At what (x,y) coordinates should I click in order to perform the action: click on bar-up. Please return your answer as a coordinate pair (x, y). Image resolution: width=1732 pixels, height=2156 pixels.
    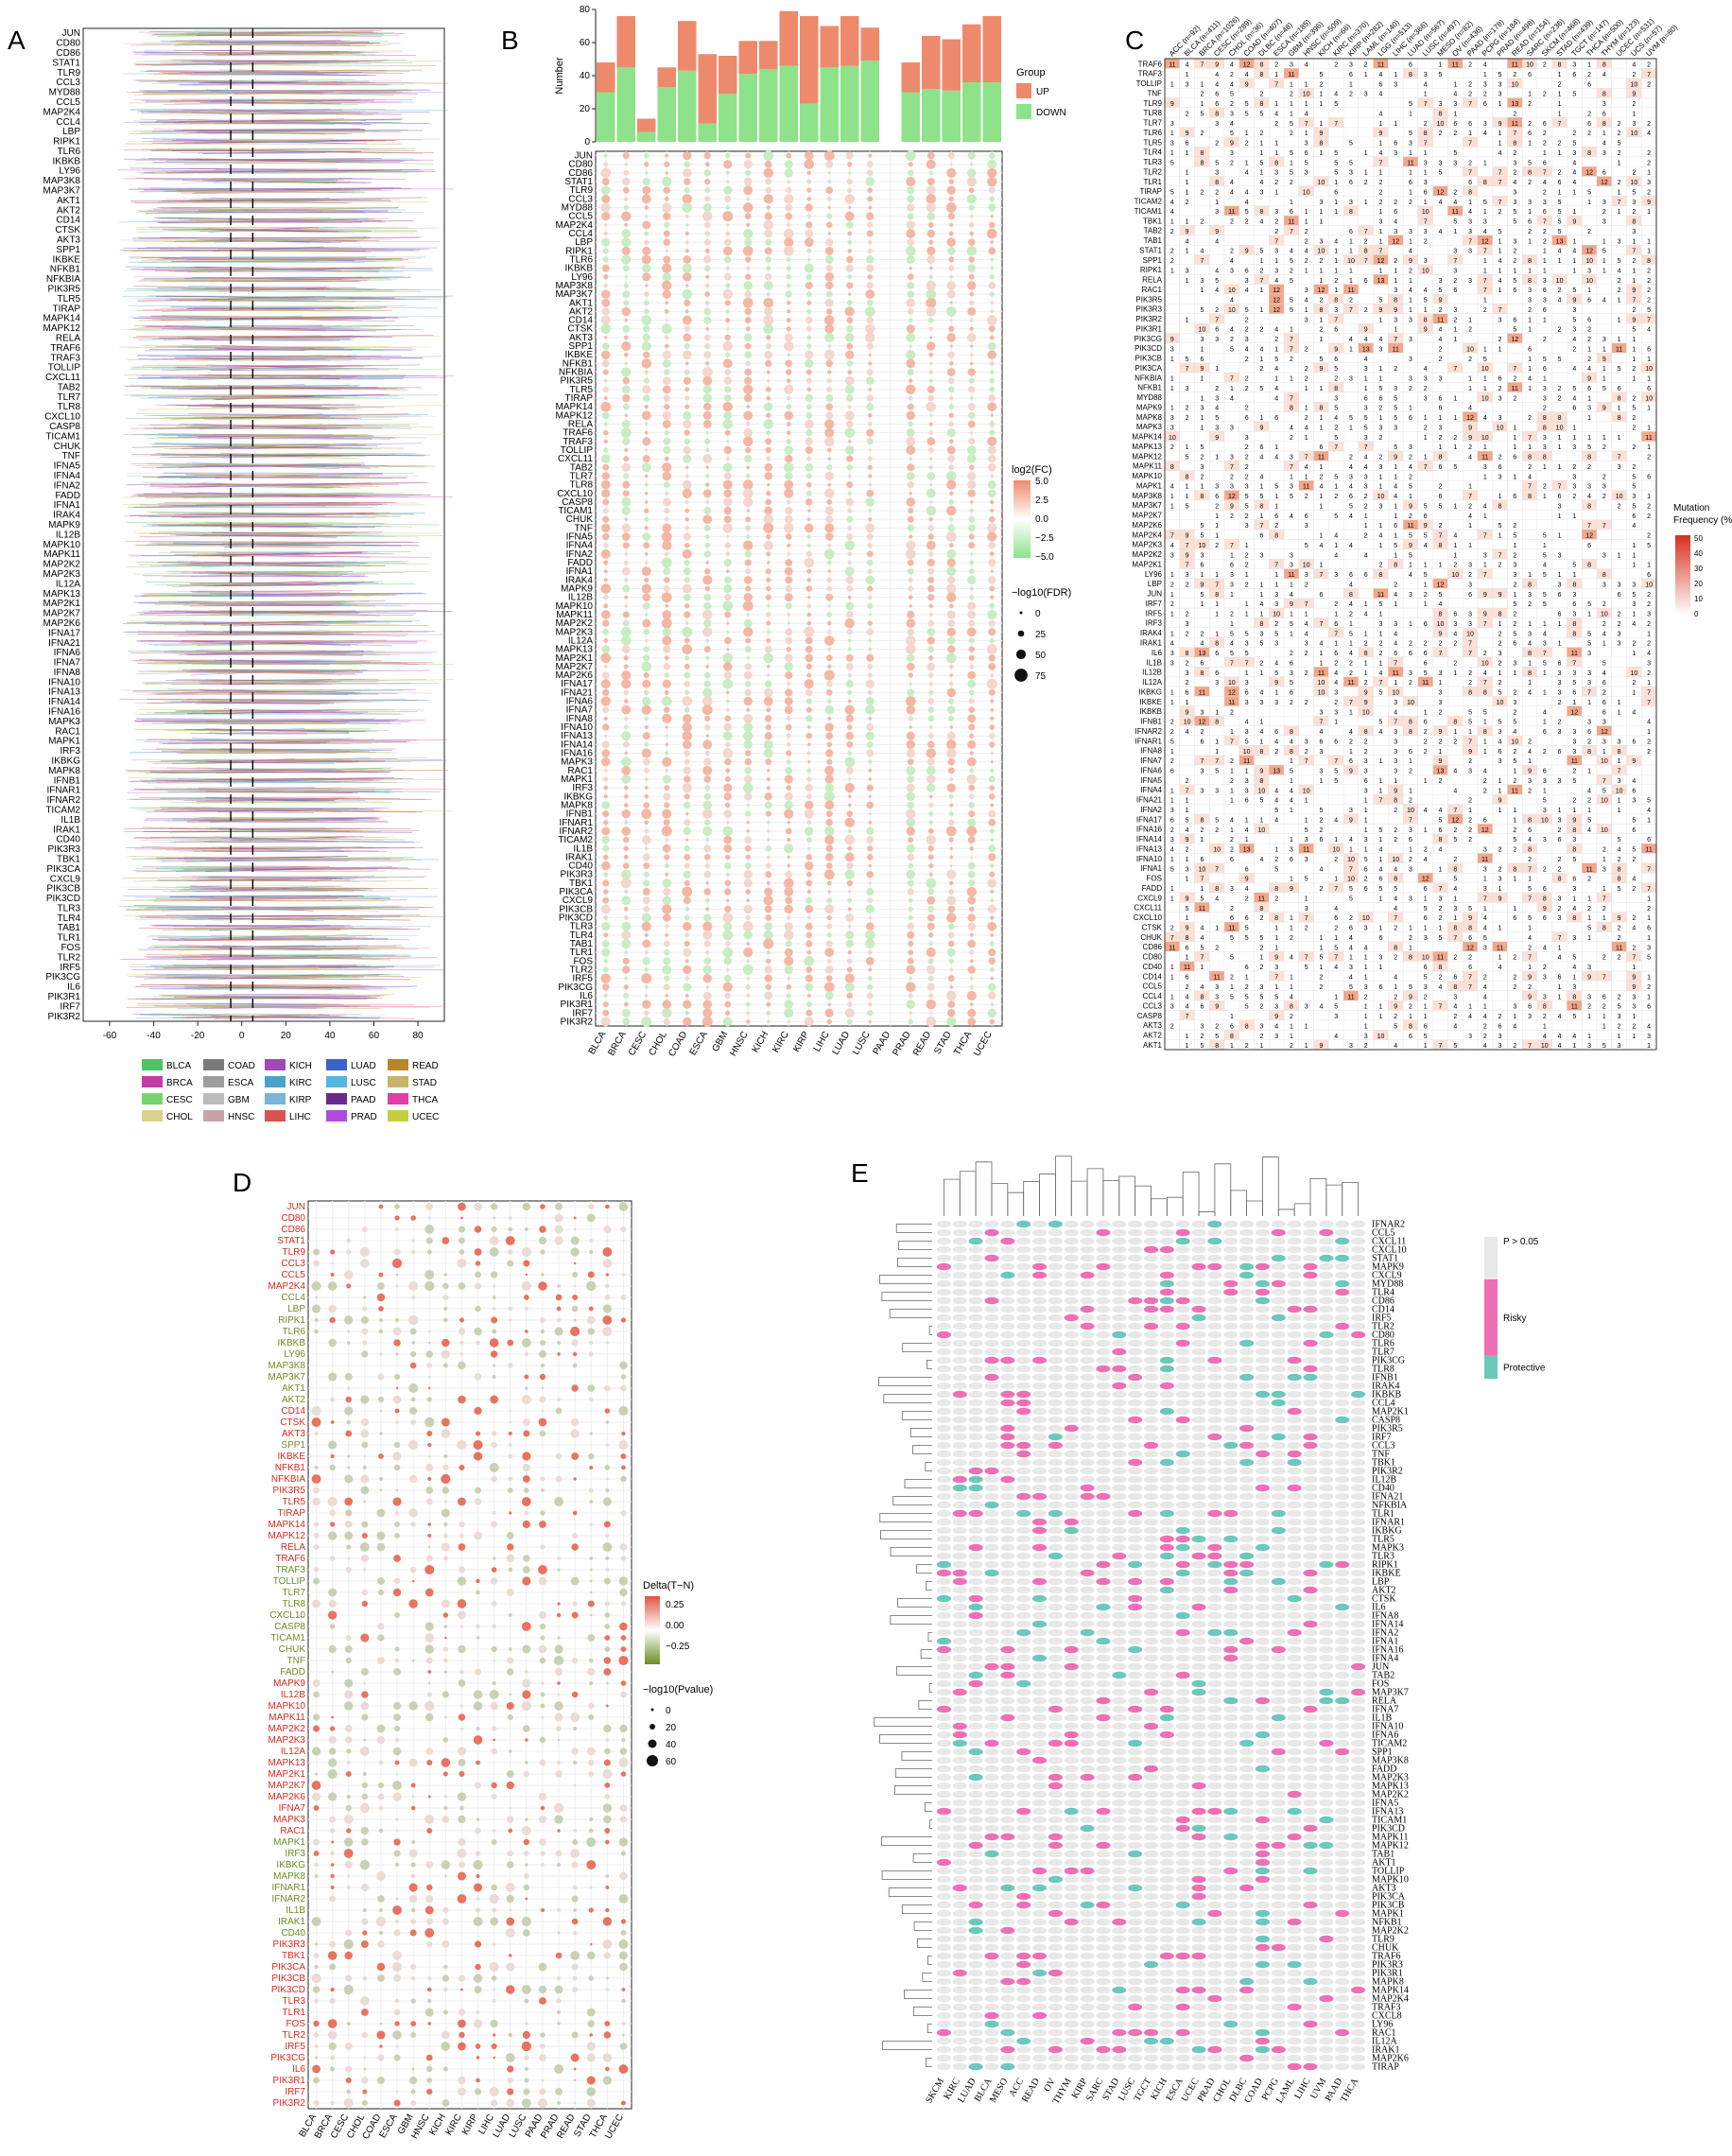
    Looking at the image, I should click on (809, 60).